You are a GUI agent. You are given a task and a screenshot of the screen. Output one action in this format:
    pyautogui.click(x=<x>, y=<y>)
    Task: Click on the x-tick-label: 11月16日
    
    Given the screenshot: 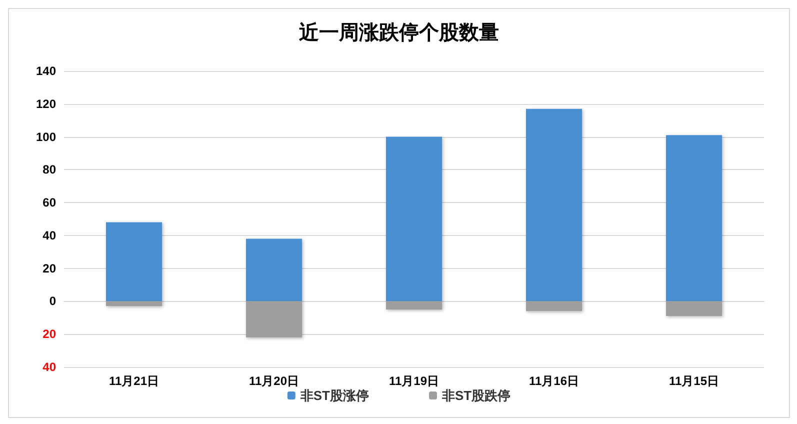 What is the action you would take?
    pyautogui.click(x=554, y=381)
    